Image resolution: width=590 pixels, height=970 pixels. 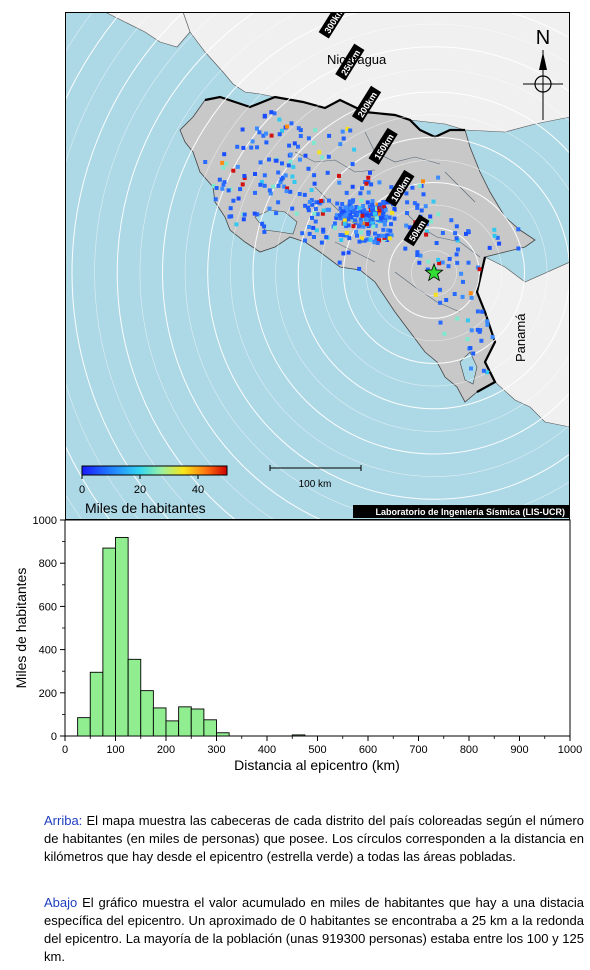 I want to click on colorbar-tick-label: 20, so click(x=140, y=490).